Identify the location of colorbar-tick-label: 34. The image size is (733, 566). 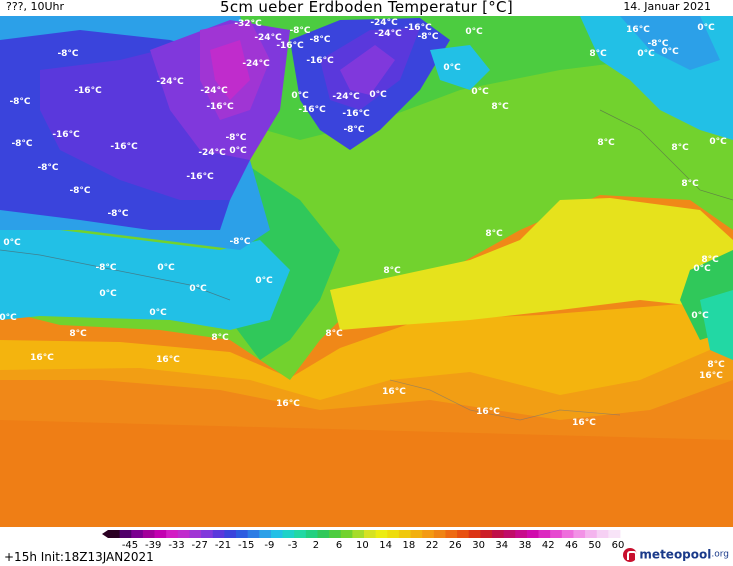
(501, 544).